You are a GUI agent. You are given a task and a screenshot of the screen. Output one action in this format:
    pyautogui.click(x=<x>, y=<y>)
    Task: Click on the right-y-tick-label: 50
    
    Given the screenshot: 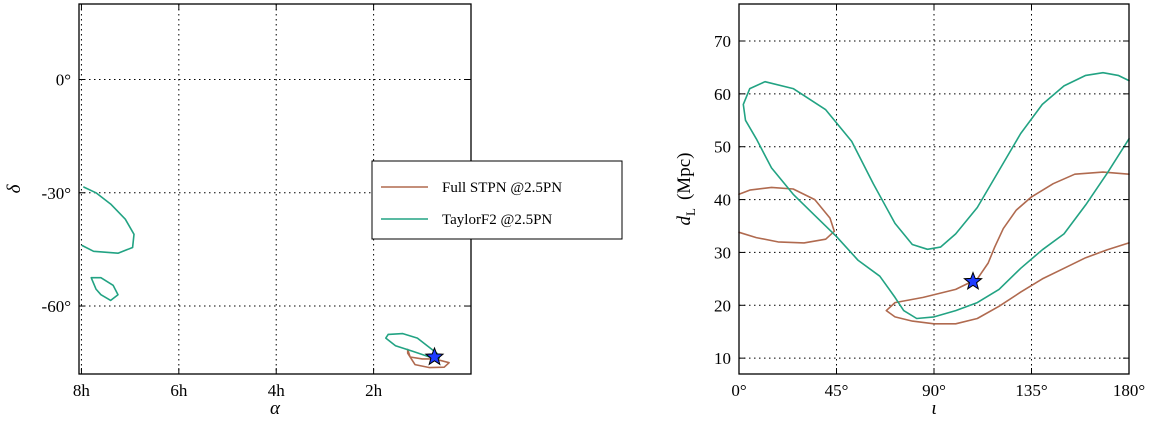 What is the action you would take?
    pyautogui.click(x=722, y=147)
    